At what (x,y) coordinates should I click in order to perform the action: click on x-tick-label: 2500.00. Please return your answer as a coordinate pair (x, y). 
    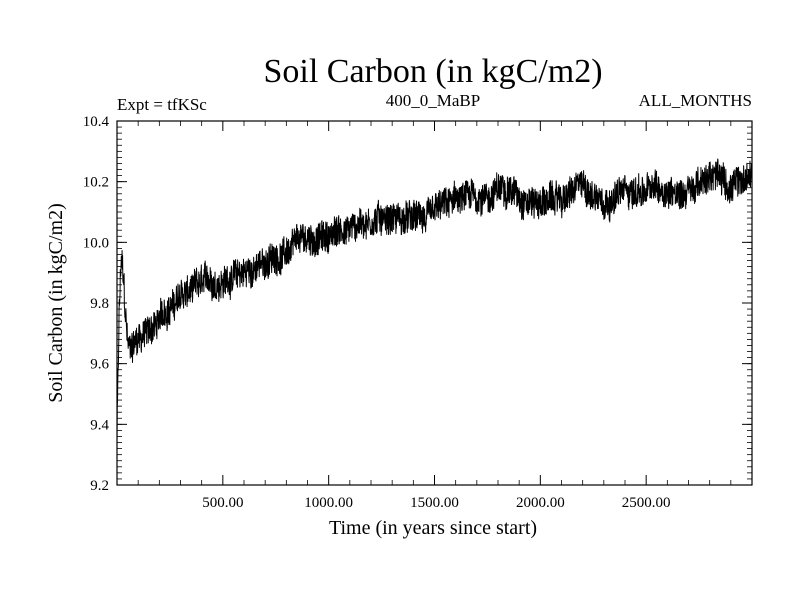
    Looking at the image, I should click on (646, 503).